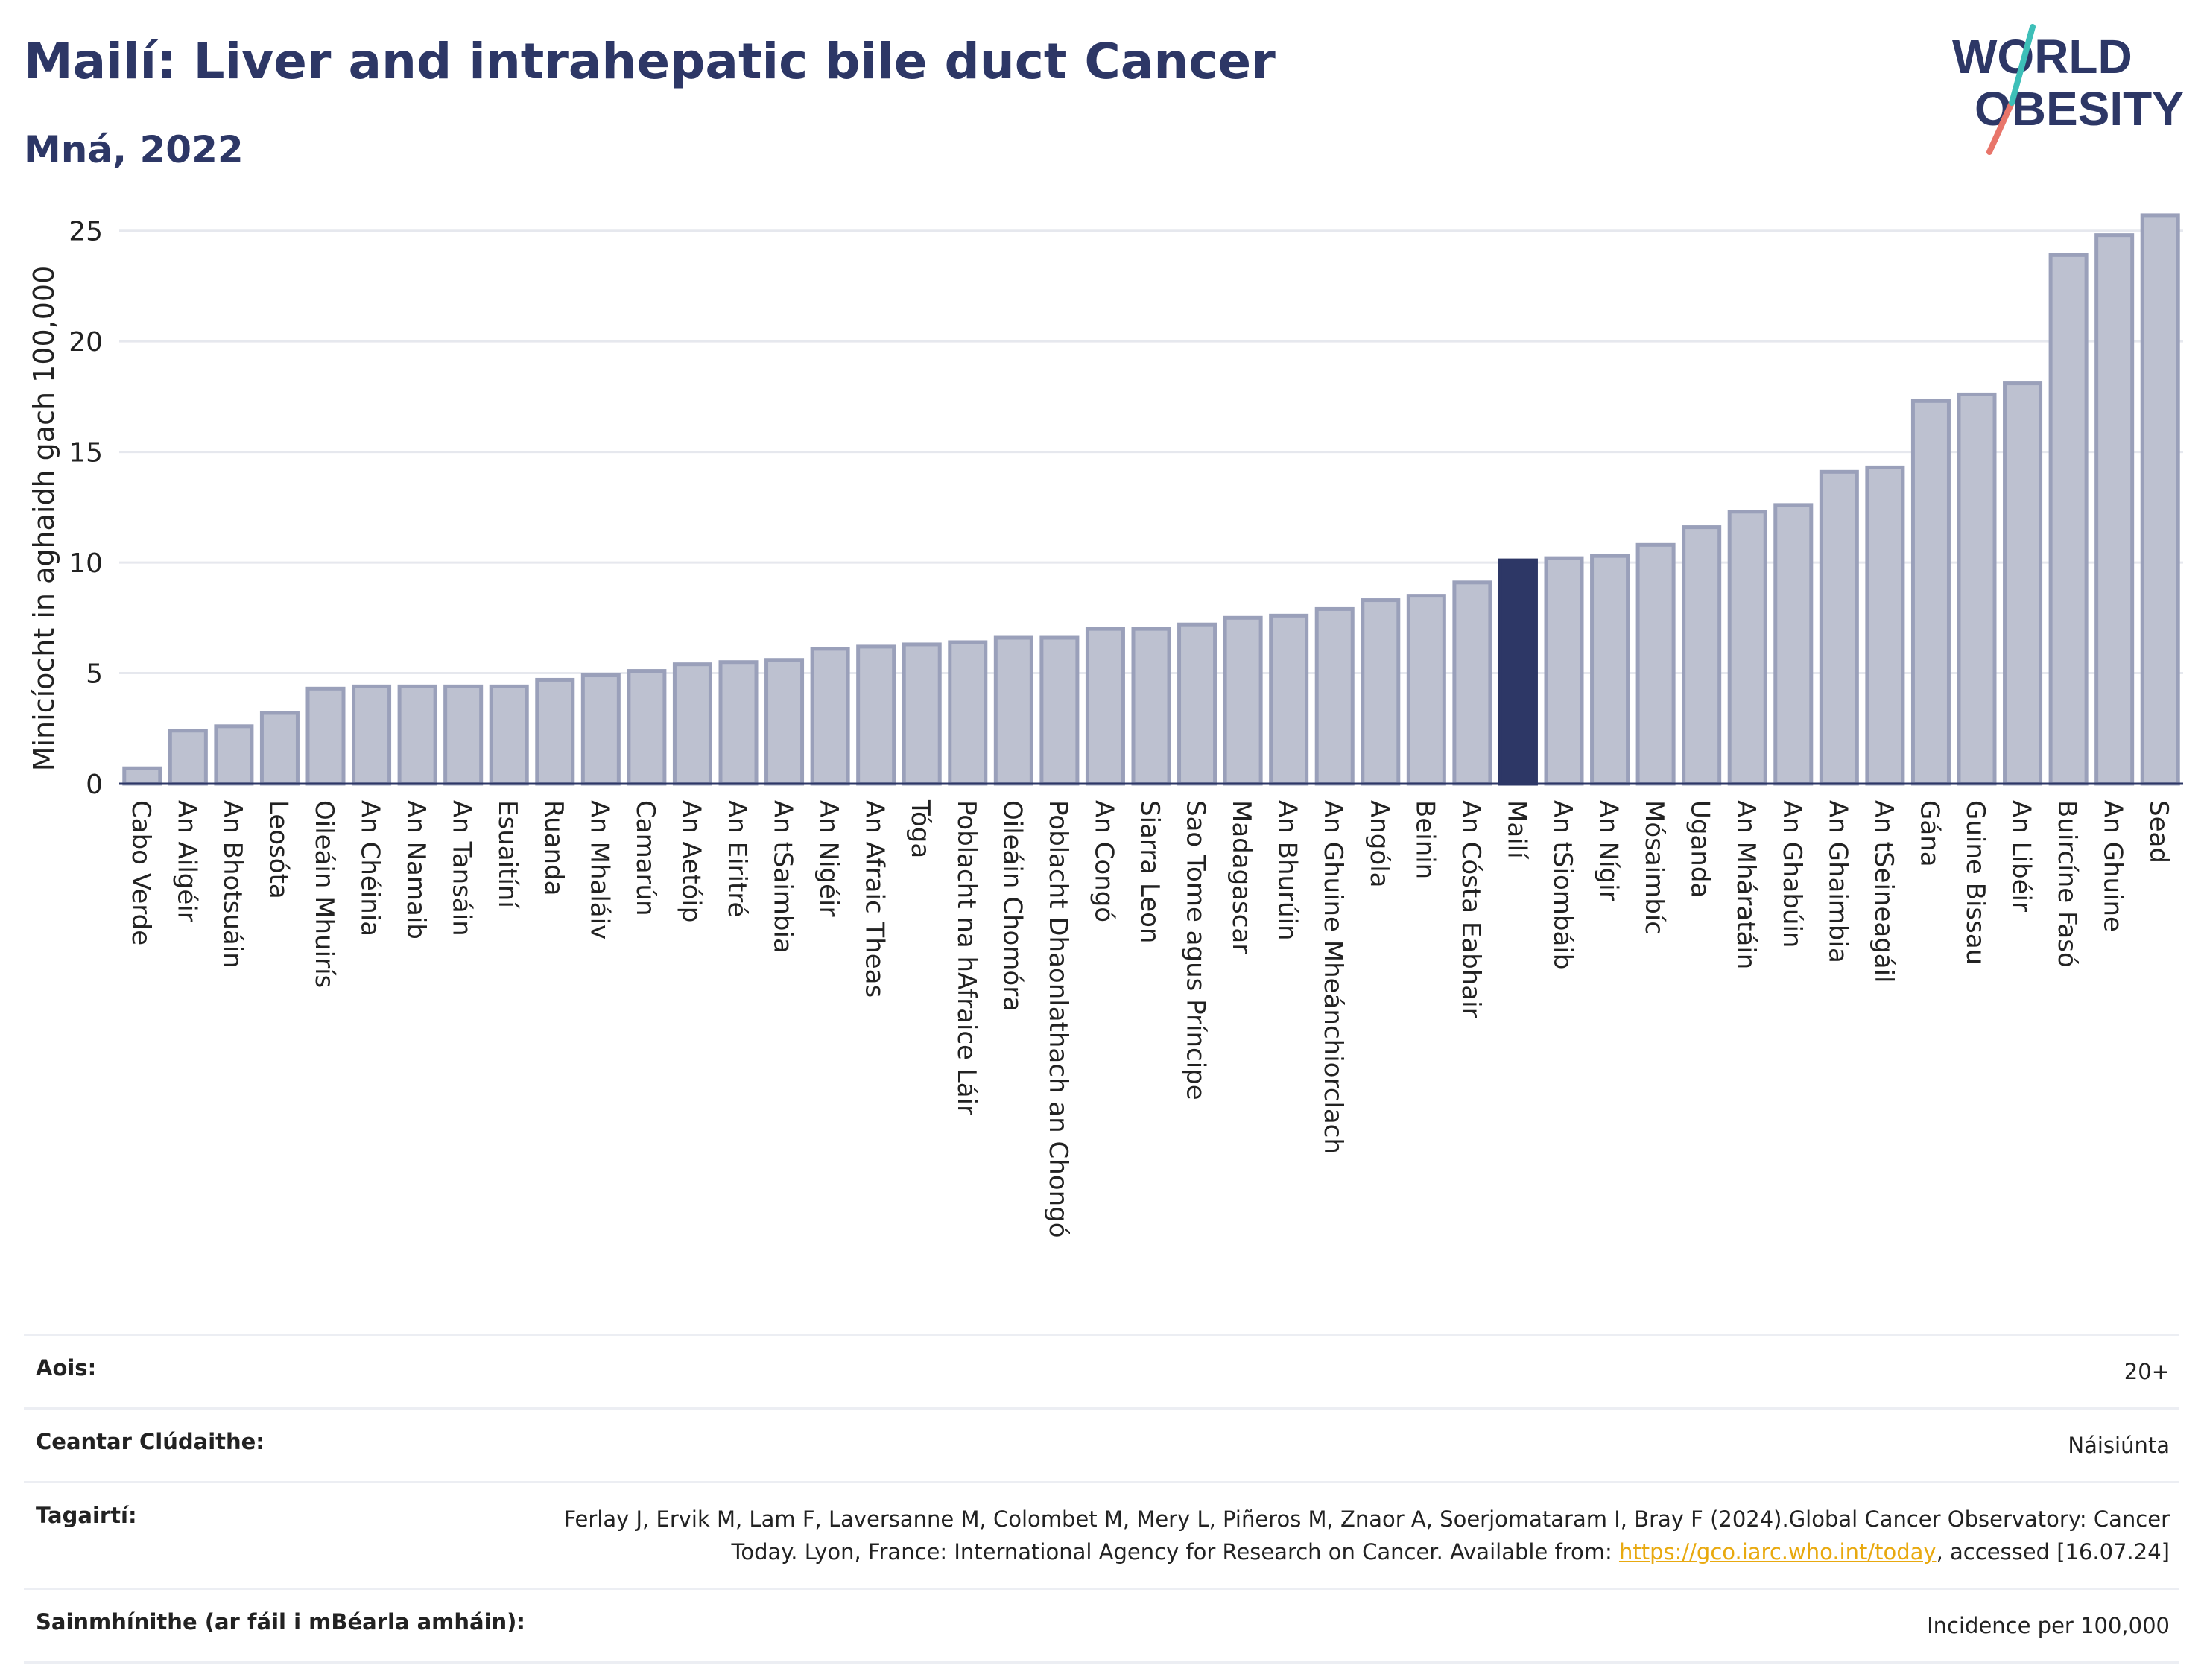  I want to click on x-tick-label: An Ghuine, so click(2113, 866).